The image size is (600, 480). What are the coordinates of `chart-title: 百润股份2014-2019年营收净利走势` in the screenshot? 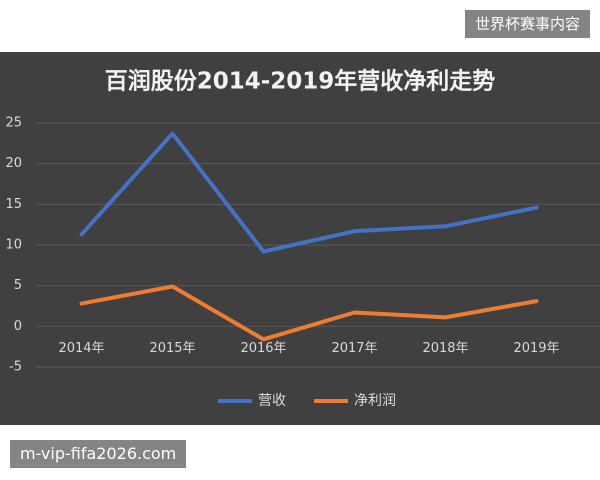 It's located at (300, 81).